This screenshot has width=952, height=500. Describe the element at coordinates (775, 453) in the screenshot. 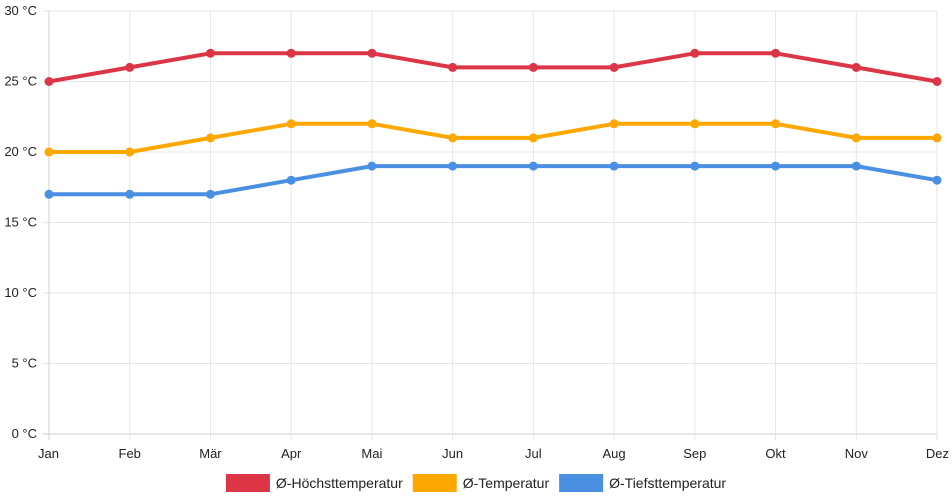

I see `x-tick-label: Okt` at that location.